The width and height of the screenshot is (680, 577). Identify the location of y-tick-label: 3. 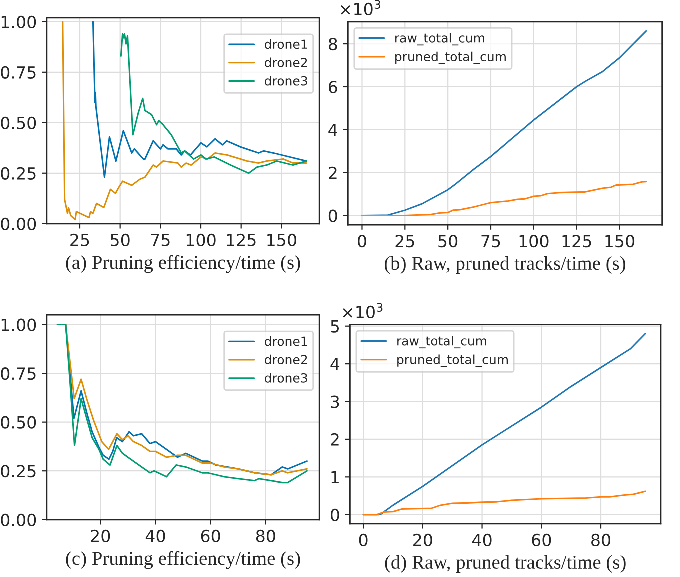
(335, 402).